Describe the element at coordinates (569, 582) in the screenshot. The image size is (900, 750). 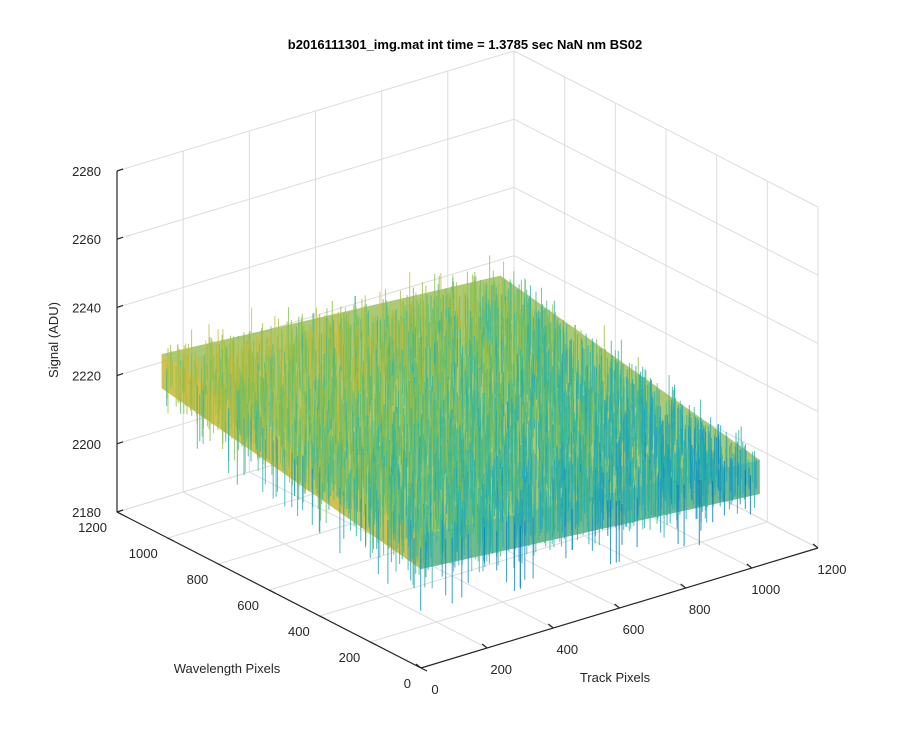
I see `floor-grid-line` at that location.